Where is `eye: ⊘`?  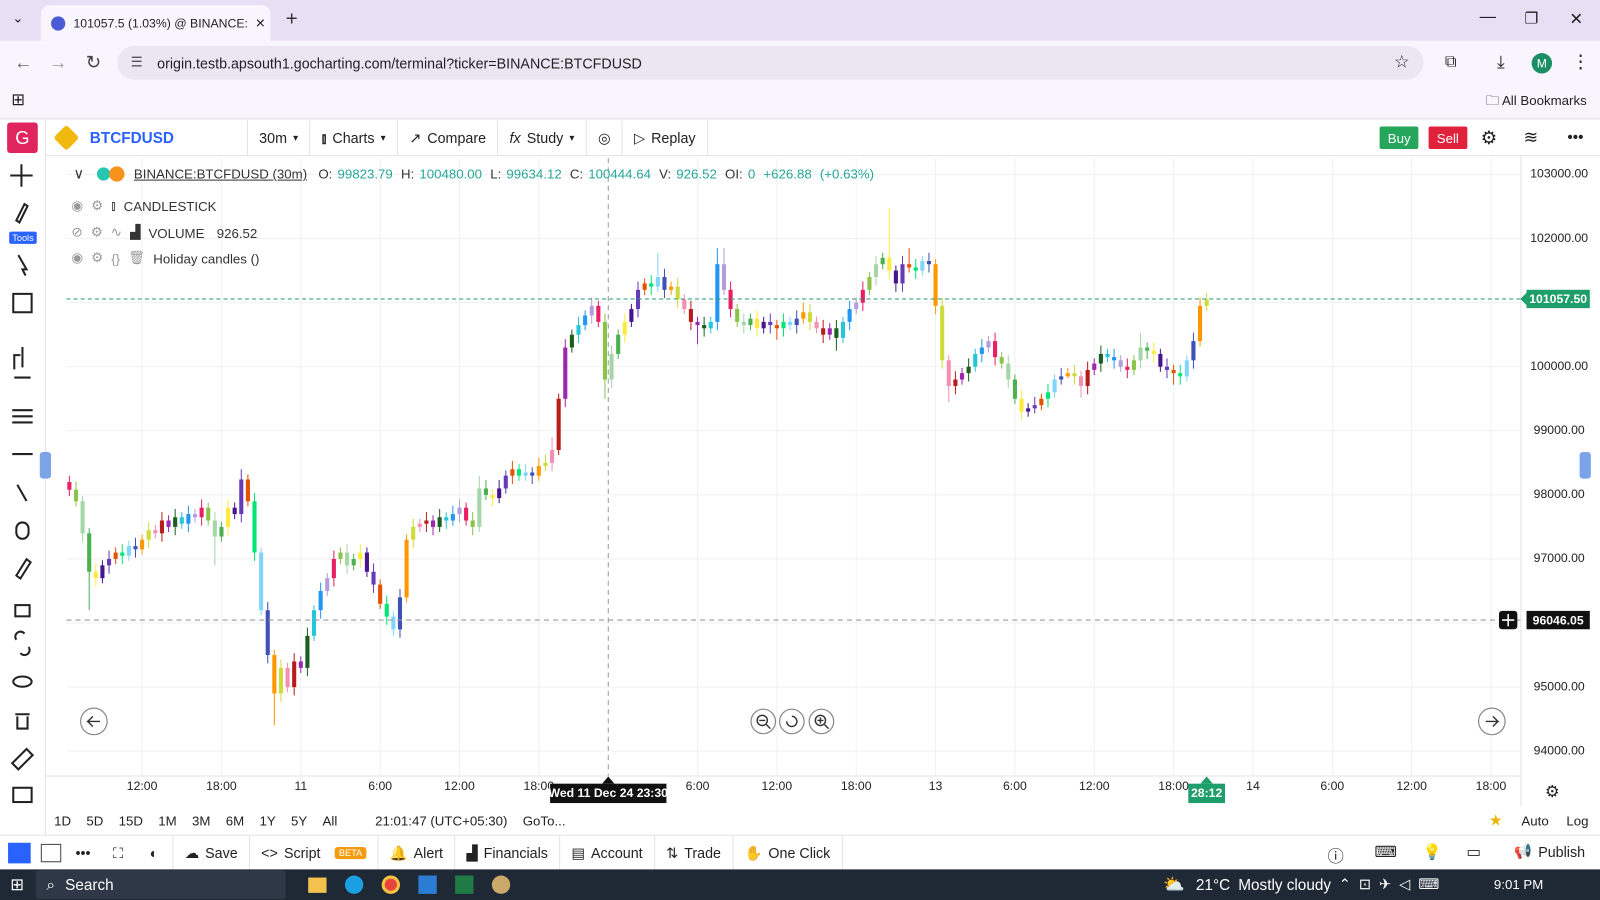
eye: ⊘ is located at coordinates (77, 232).